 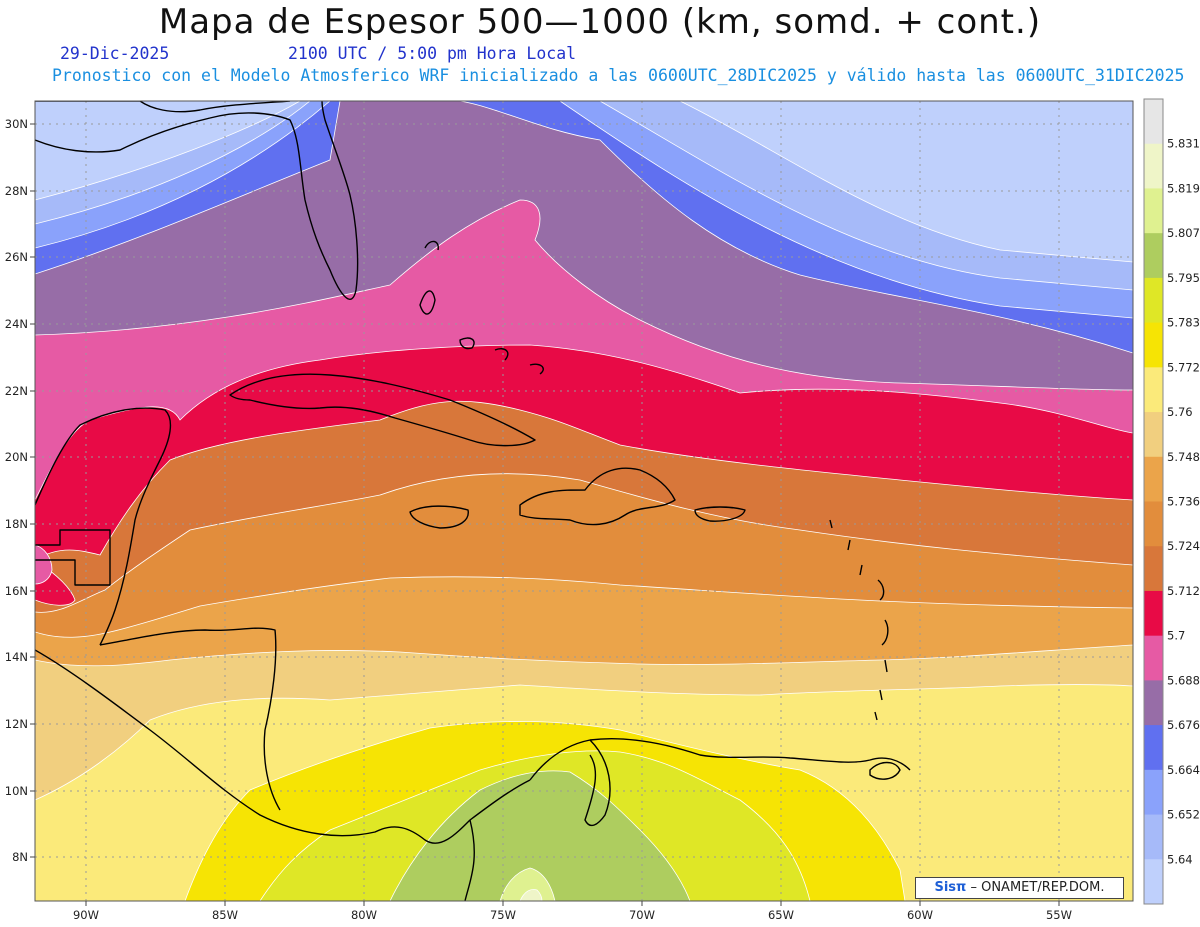 I want to click on sispi-logo: Sisπ, so click(x=950, y=887).